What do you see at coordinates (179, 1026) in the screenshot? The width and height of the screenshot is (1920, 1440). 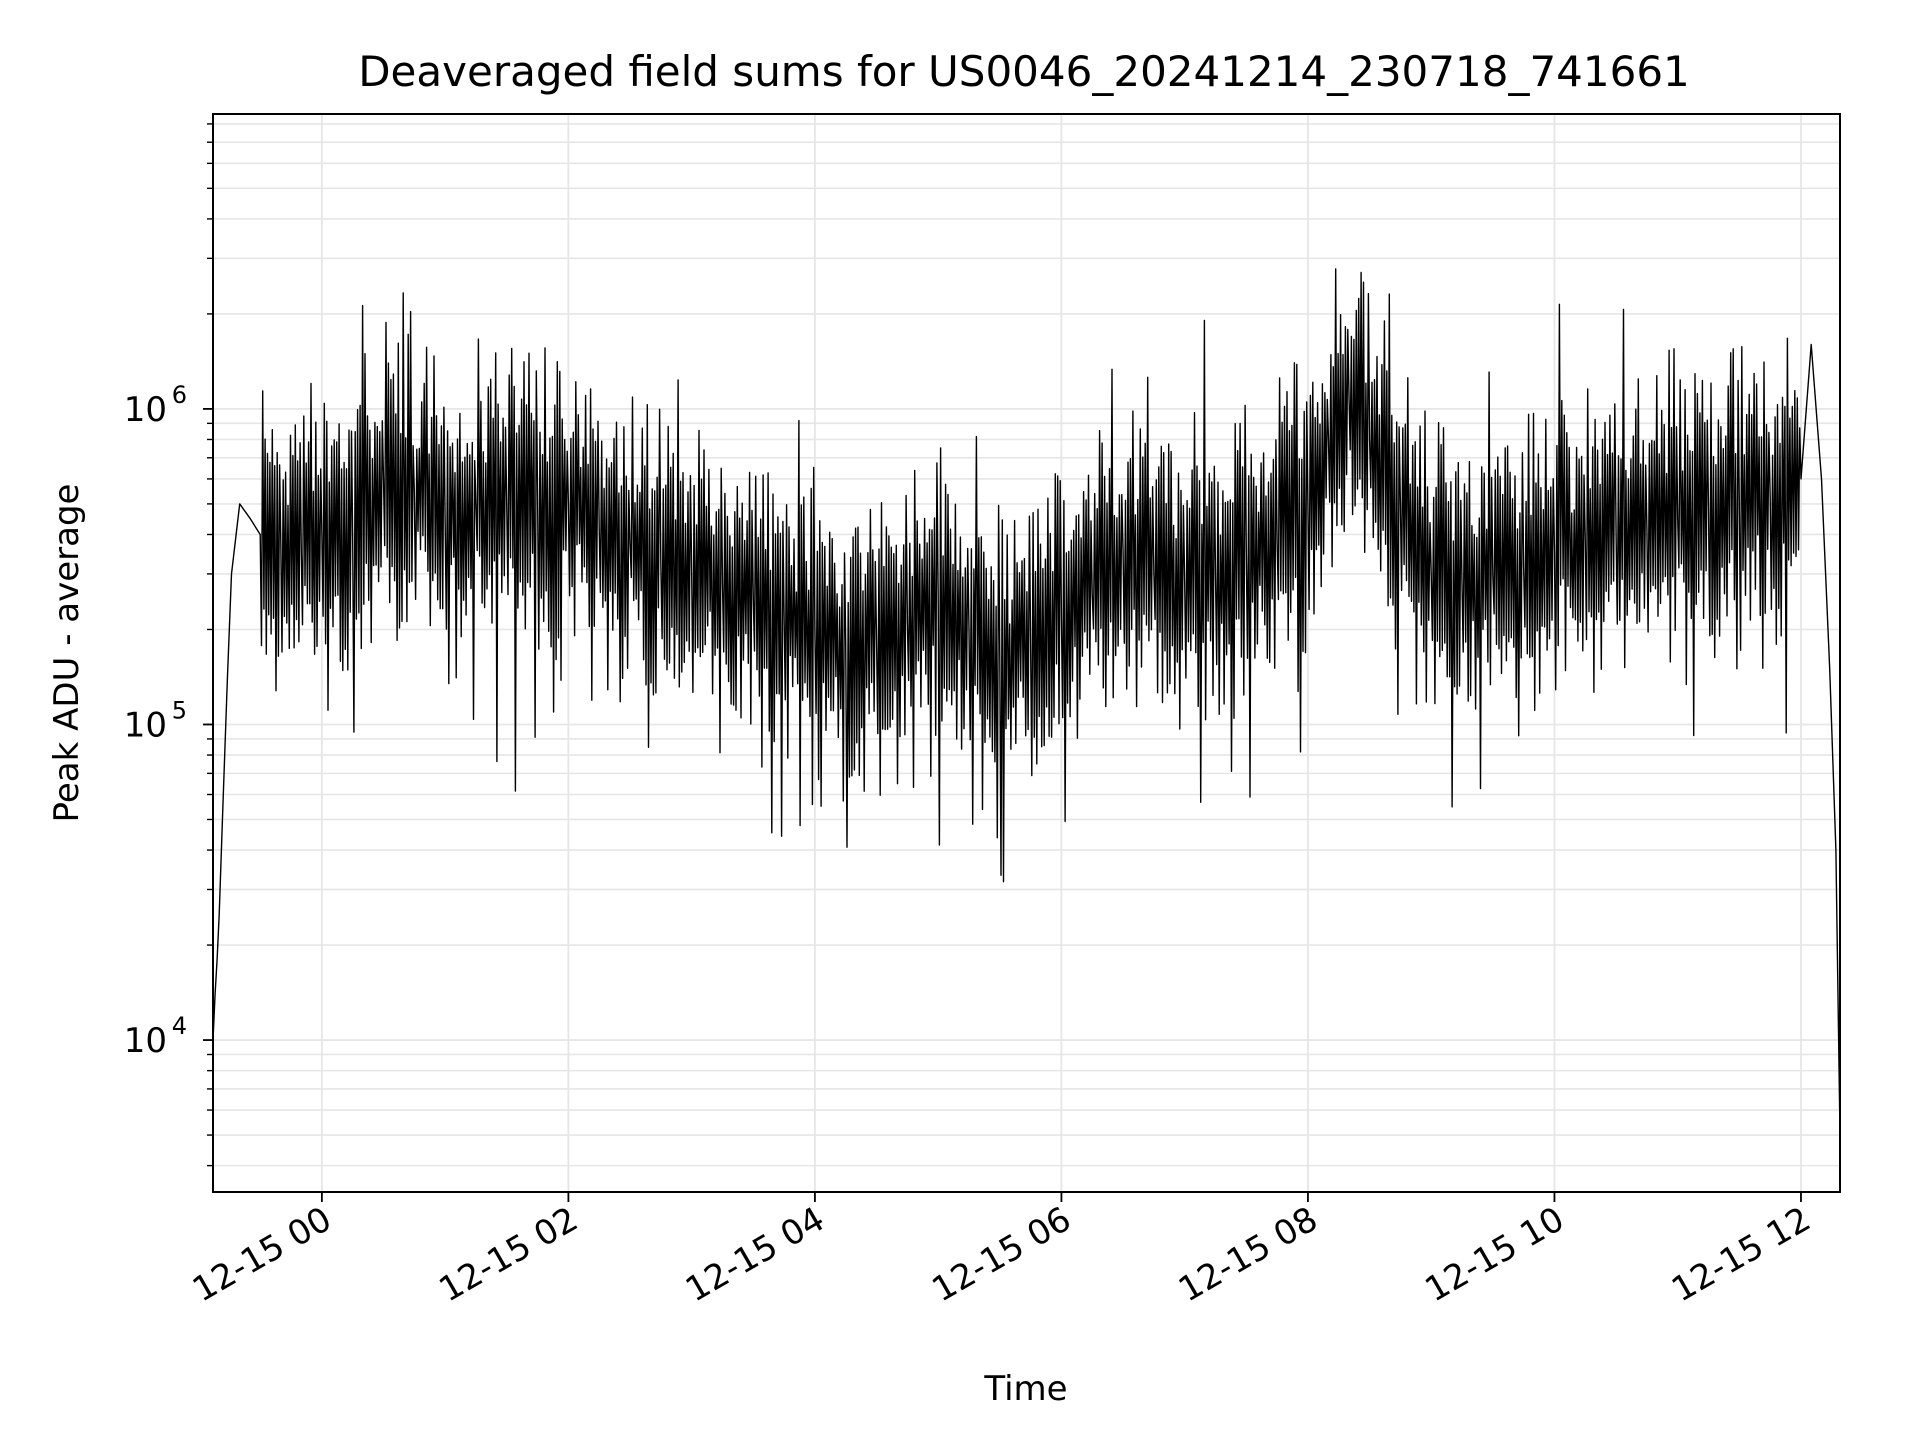 I see `y-tick-exponent: 4` at bounding box center [179, 1026].